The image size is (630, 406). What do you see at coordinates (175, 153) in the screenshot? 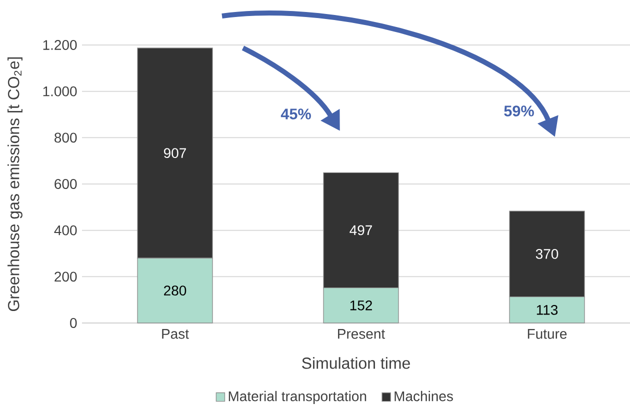
I see `data-label: 907` at bounding box center [175, 153].